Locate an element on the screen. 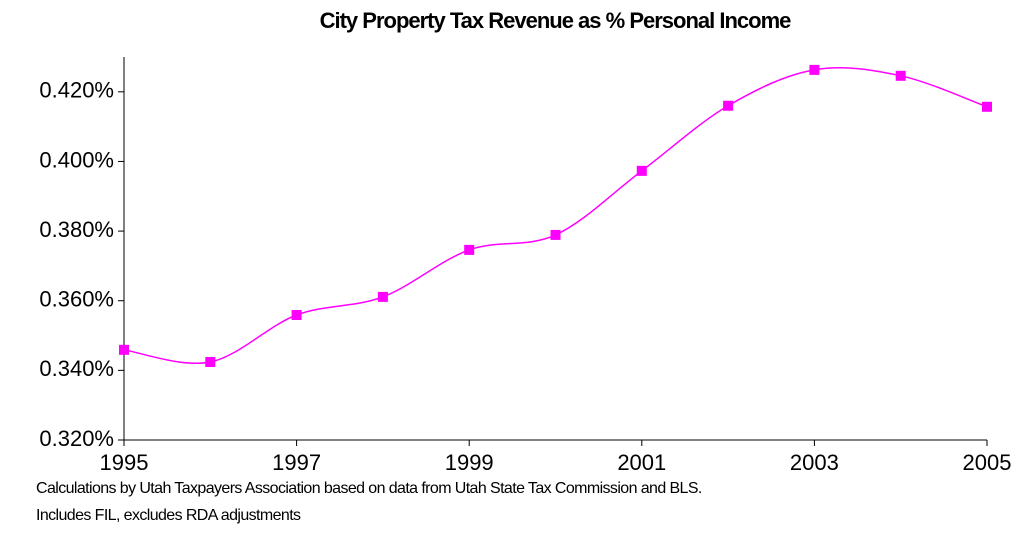  y-tick-label: 0.380% is located at coordinates (76, 229).